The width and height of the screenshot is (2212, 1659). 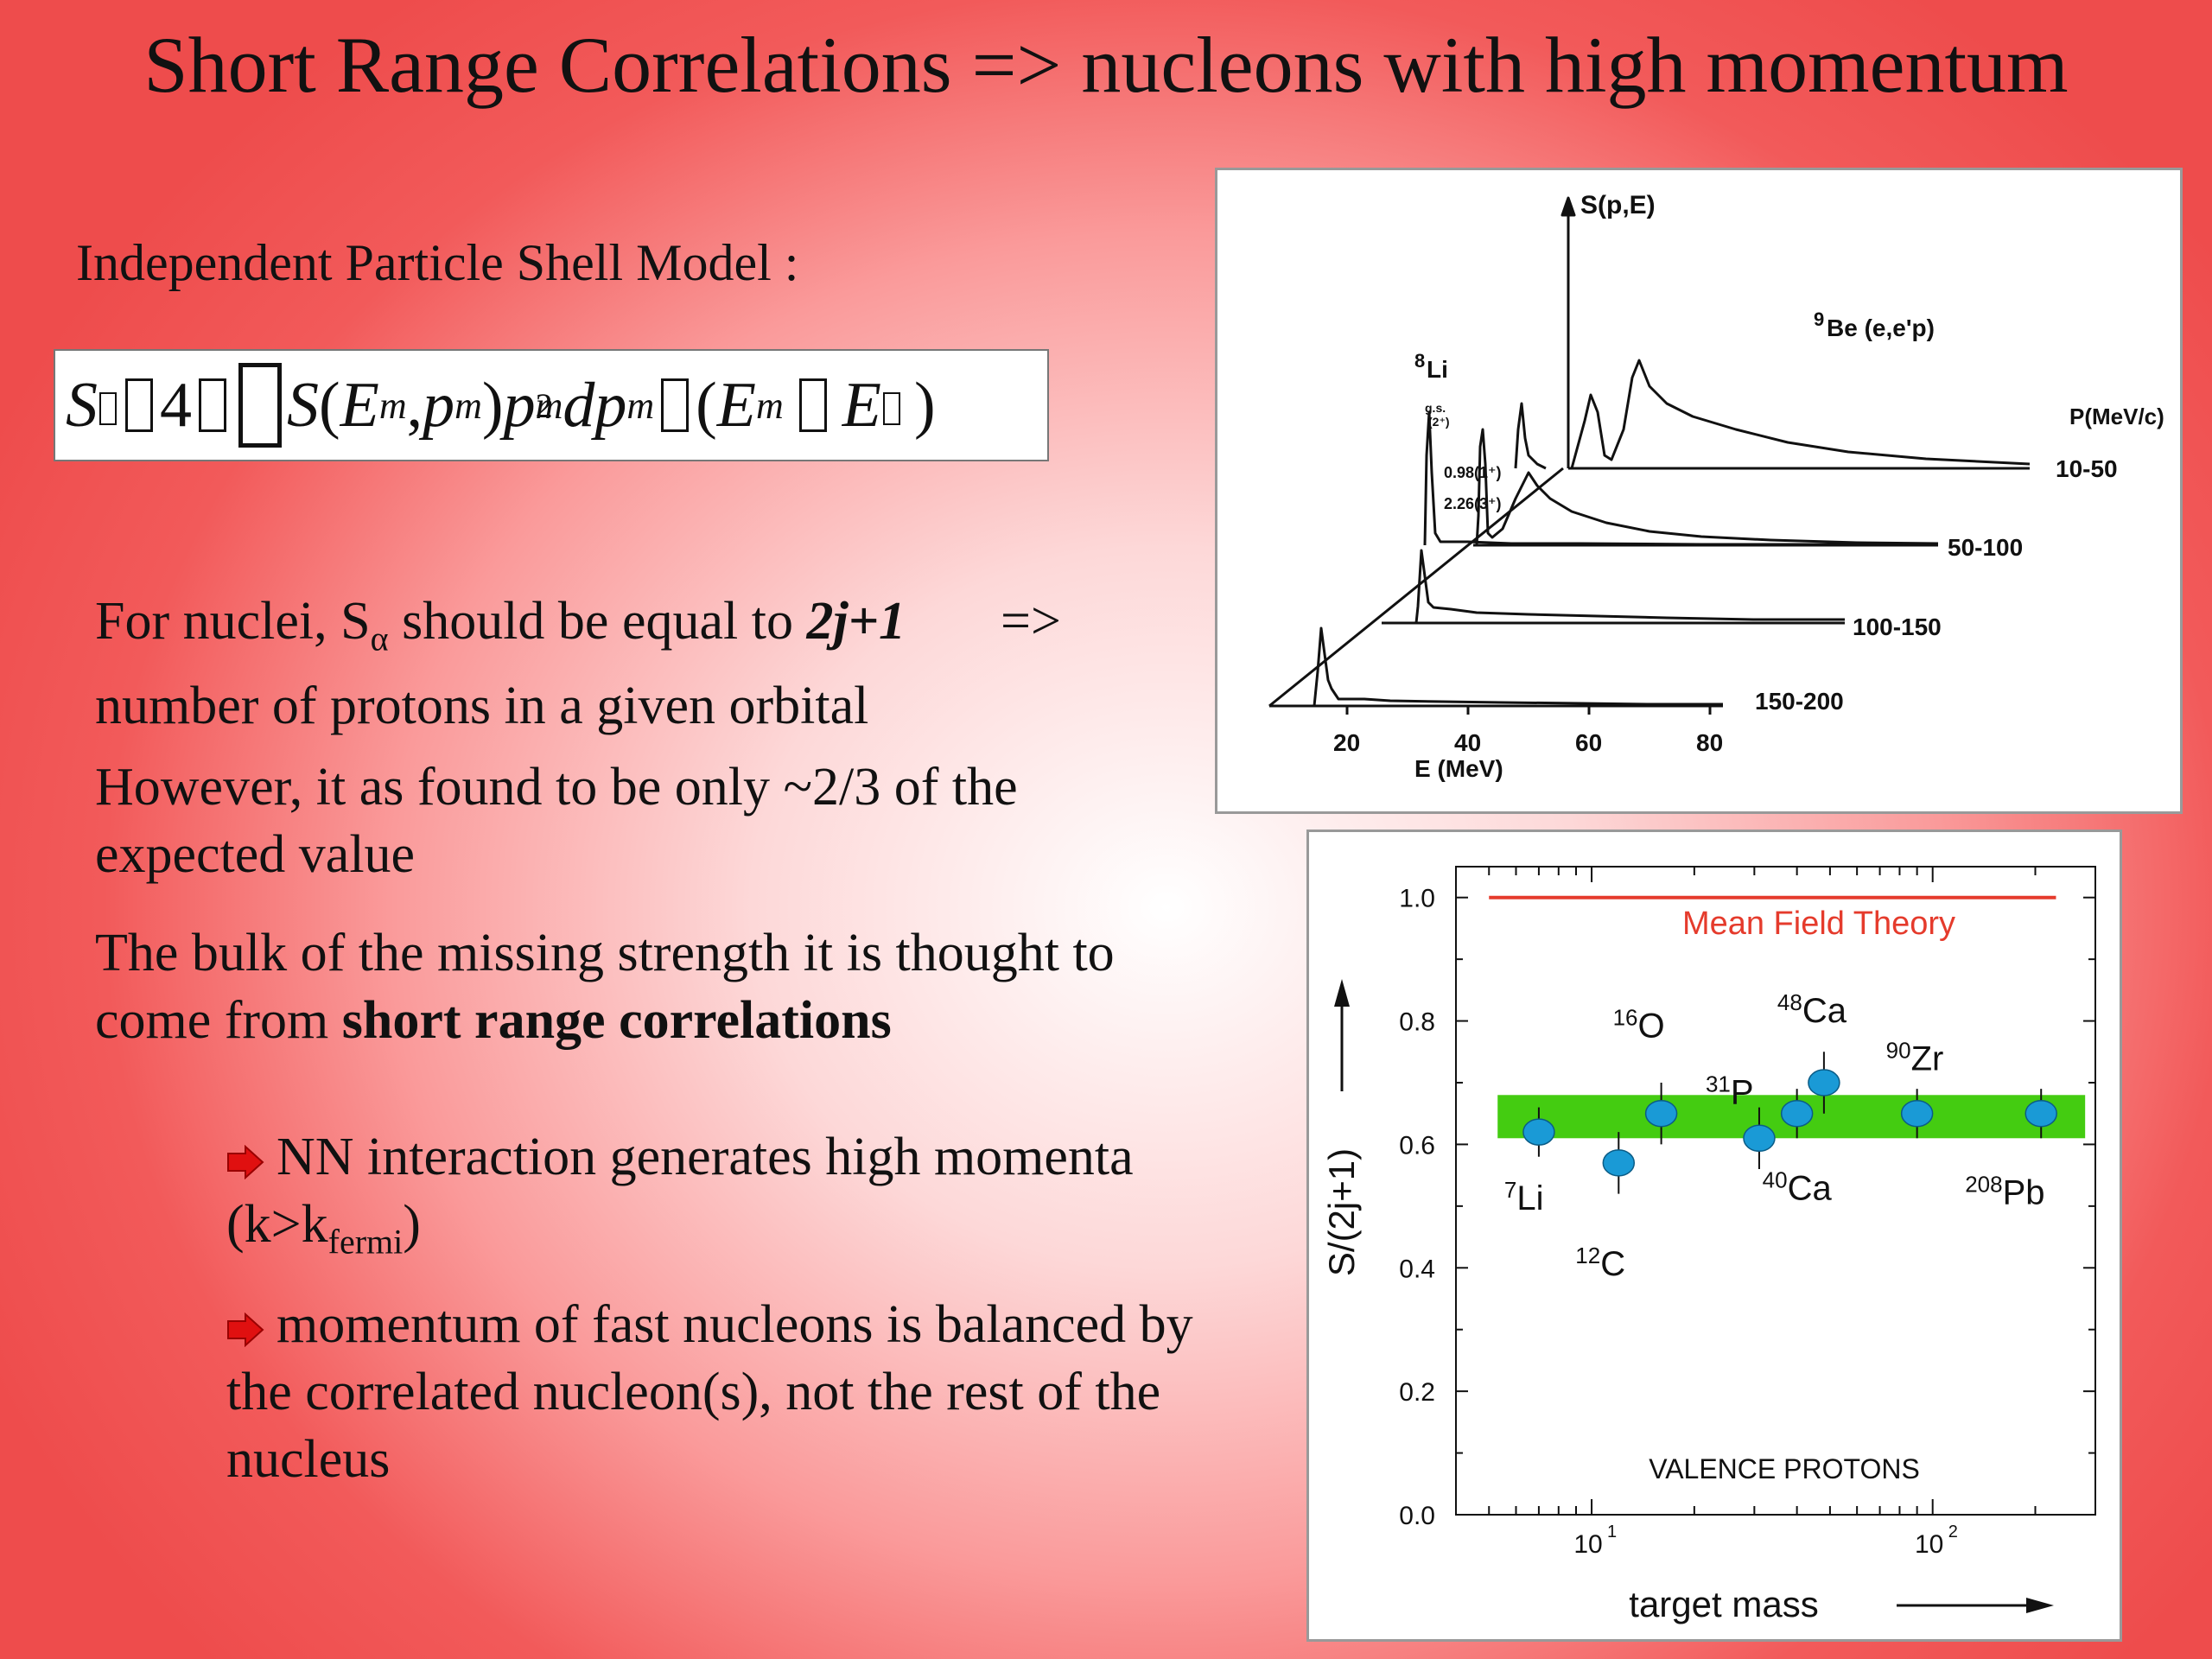 What do you see at coordinates (1800, 701) in the screenshot?
I see `p-range-label: 150-200` at bounding box center [1800, 701].